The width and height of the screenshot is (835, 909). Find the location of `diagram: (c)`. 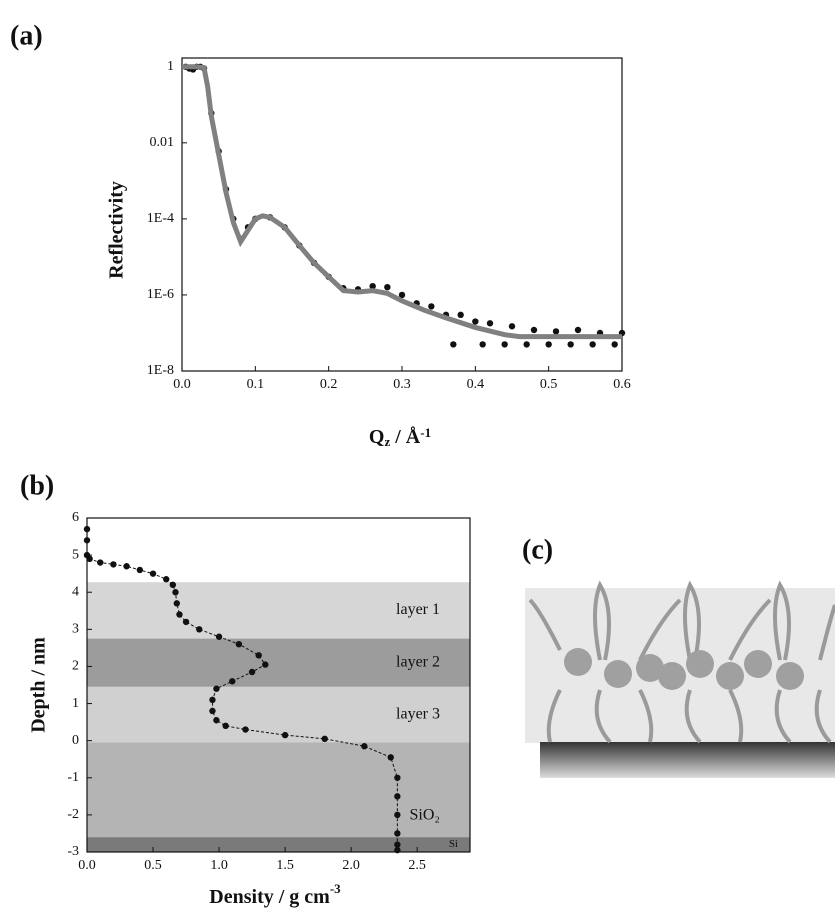

diagram: (c) is located at coordinates (678, 656).